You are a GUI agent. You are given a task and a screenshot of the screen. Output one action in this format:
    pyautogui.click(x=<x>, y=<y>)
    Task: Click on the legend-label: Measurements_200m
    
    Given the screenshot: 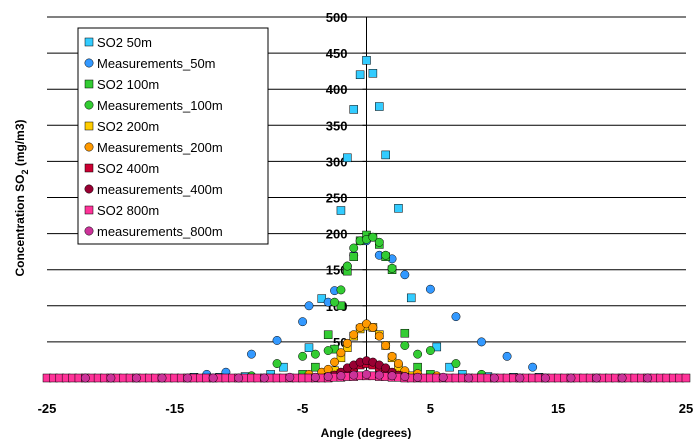 What is the action you would take?
    pyautogui.click(x=160, y=147)
    